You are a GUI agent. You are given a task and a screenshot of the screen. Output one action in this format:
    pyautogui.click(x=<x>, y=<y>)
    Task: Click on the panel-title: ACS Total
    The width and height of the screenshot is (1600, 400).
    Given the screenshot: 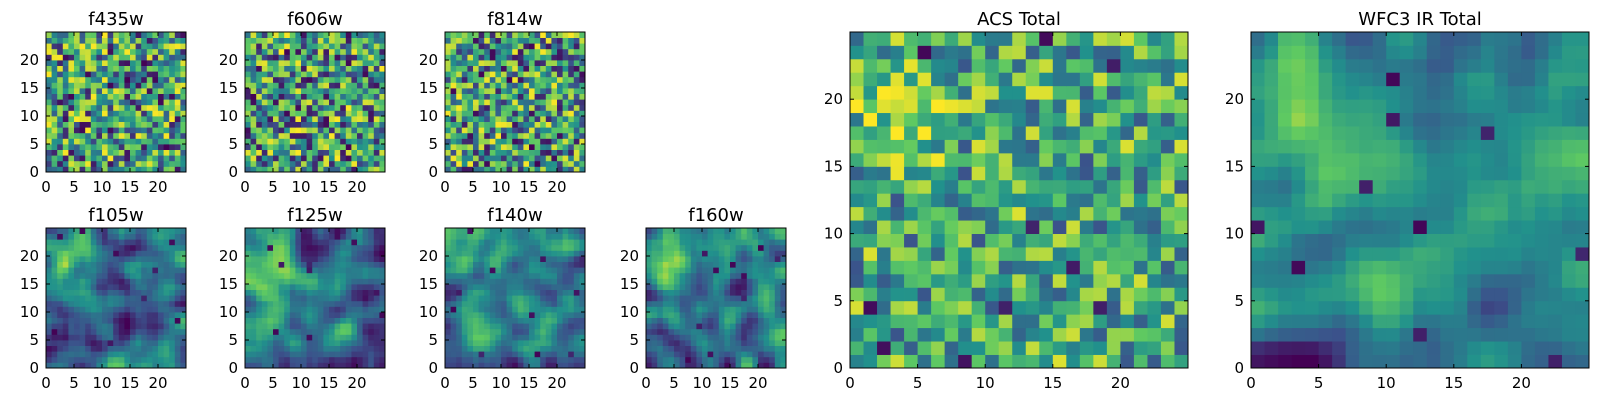 What is the action you would take?
    pyautogui.click(x=1019, y=19)
    